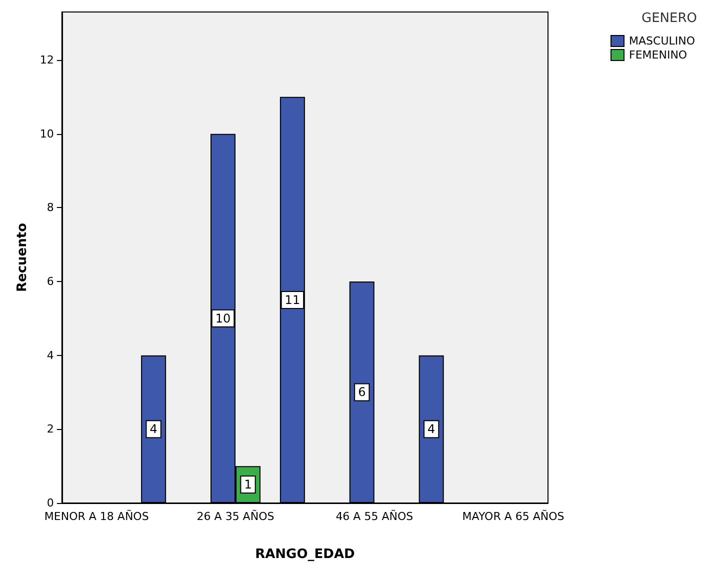 This screenshot has width=723, height=575. Describe the element at coordinates (50, 429) in the screenshot. I see `y-tick-label: 2` at that location.